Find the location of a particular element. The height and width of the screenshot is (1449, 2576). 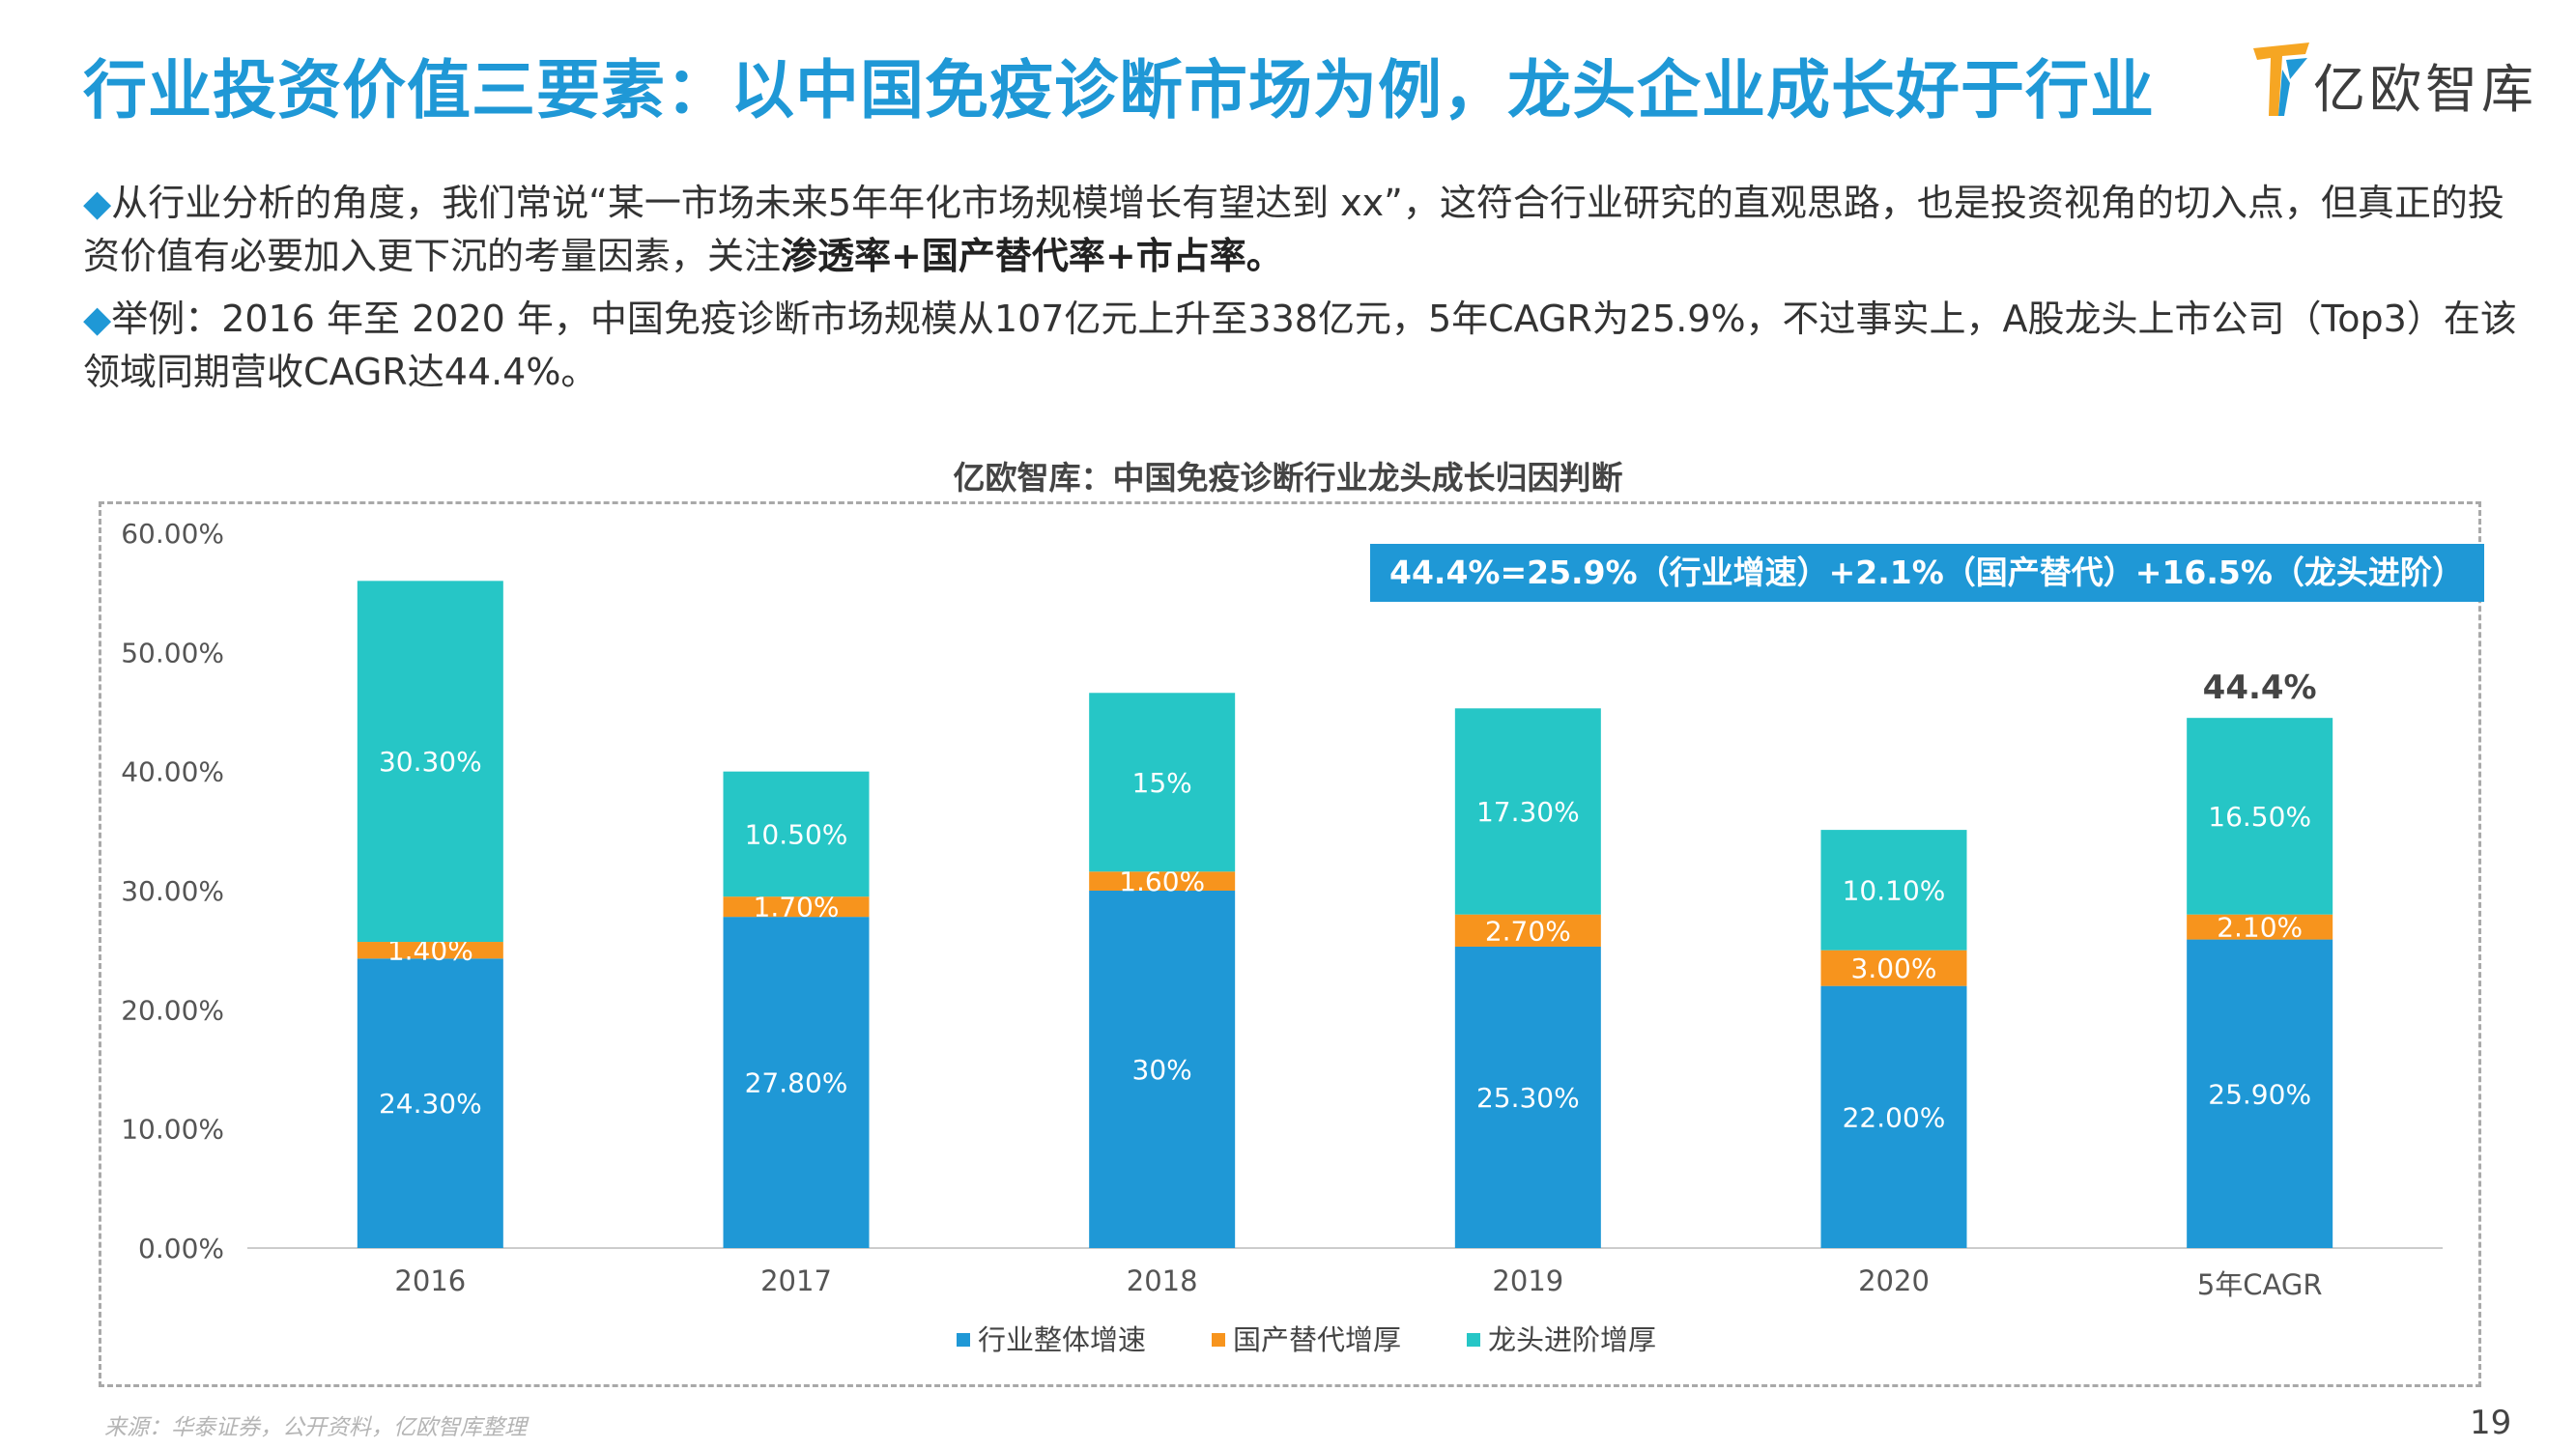

data-label: 30.30% is located at coordinates (431, 762).